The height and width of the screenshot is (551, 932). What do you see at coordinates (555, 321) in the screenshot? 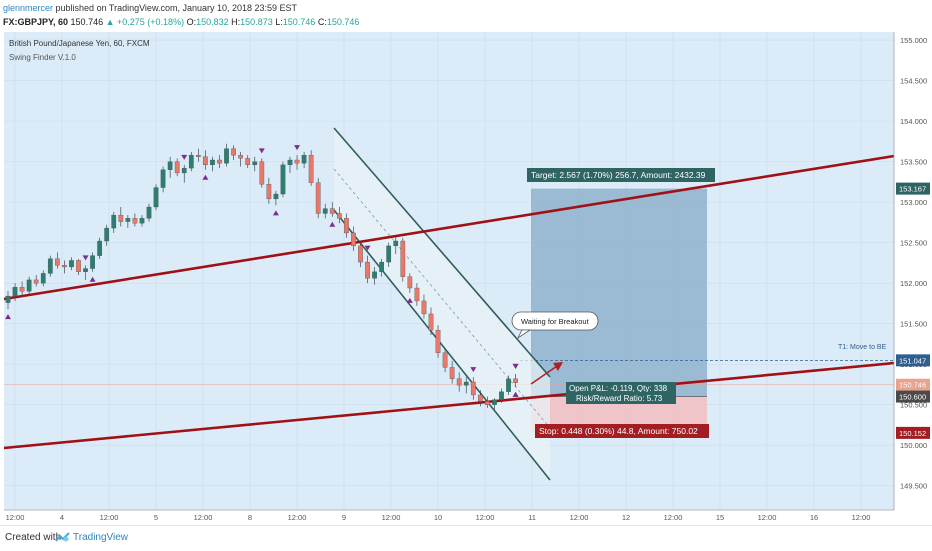
I see `callout-bubble` at bounding box center [555, 321].